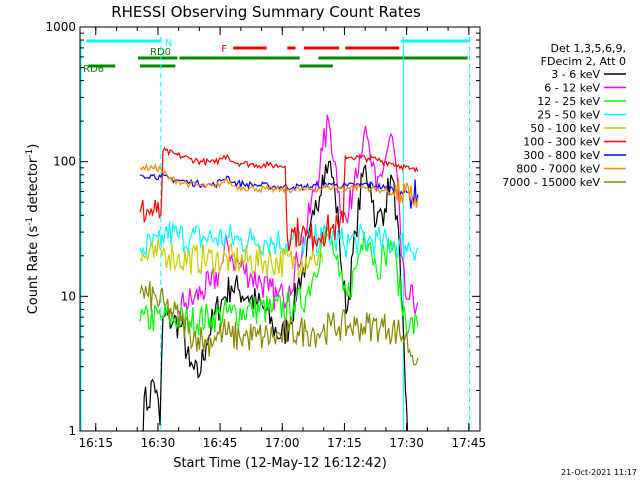 This screenshot has height=480, width=640. What do you see at coordinates (565, 128) in the screenshot?
I see `legend-label: 50 - 100 keV` at bounding box center [565, 128].